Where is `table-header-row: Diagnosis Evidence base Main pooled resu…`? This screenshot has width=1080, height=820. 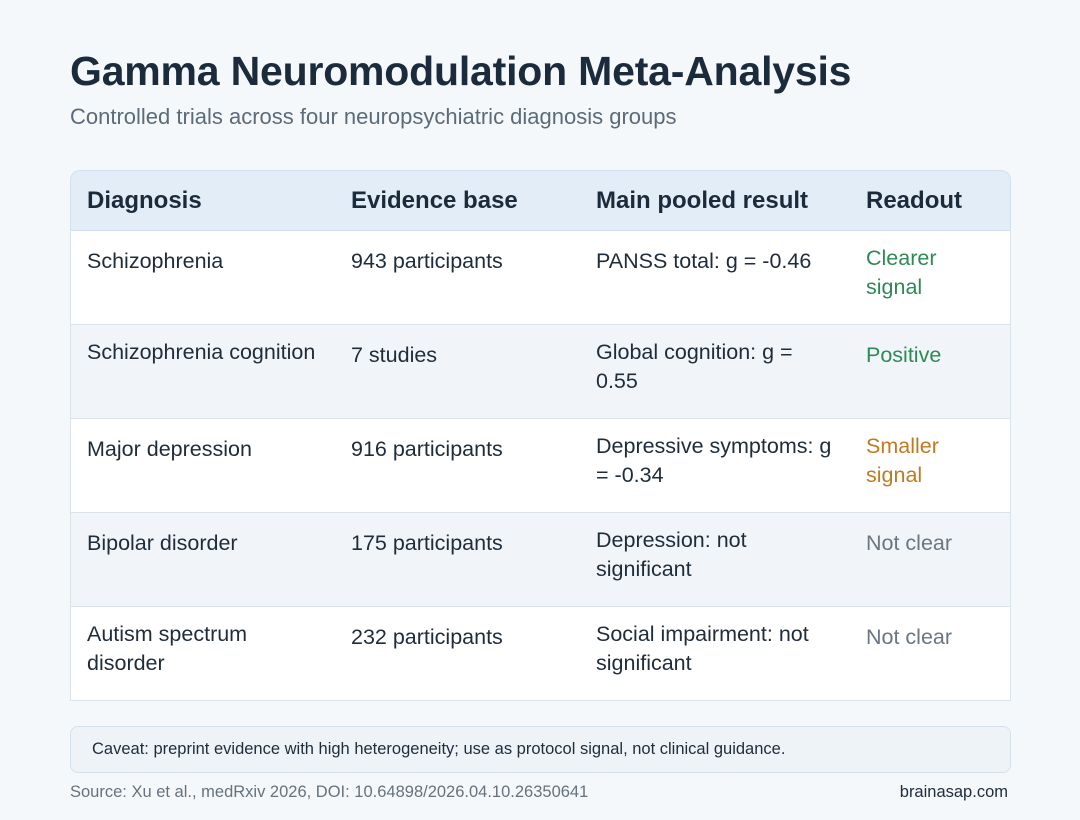
table-header-row: Diagnosis Evidence base Main pooled resu… is located at coordinates (540, 200).